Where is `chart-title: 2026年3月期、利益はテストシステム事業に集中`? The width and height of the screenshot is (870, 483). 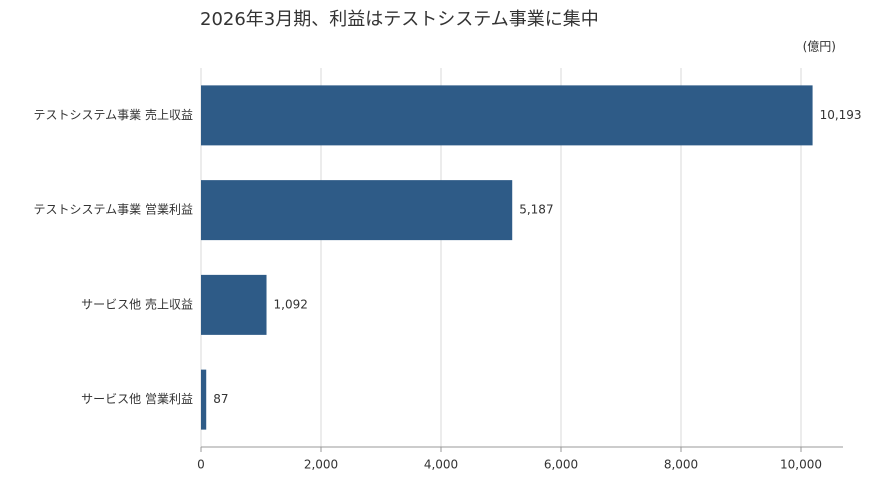 chart-title: 2026年3月期、利益はテストシステム事業に集中 is located at coordinates (399, 19).